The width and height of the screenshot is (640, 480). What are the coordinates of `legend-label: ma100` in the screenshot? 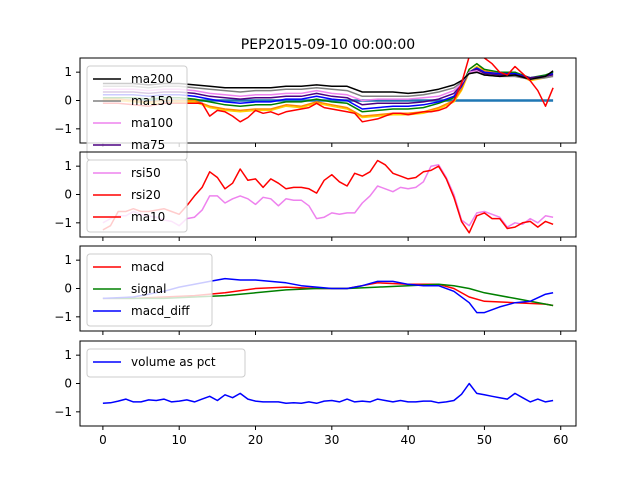 It's located at (152, 123).